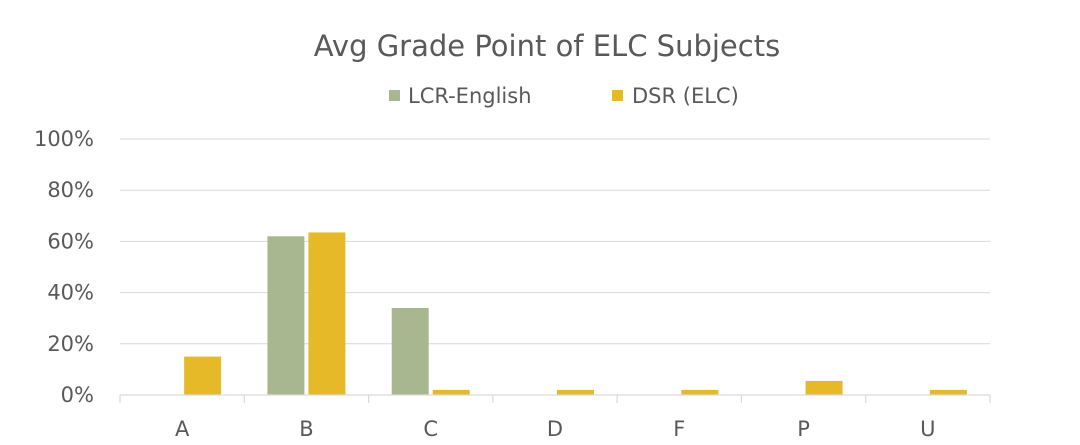 The height and width of the screenshot is (445, 1080). I want to click on x-tick-label: B, so click(306, 429).